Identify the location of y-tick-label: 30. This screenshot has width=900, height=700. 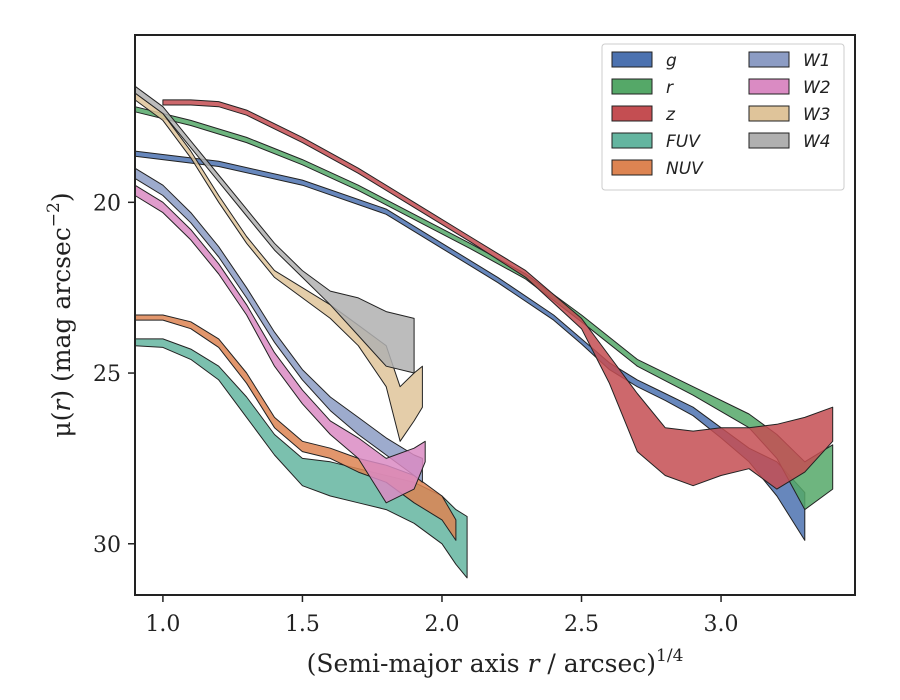
(107, 545).